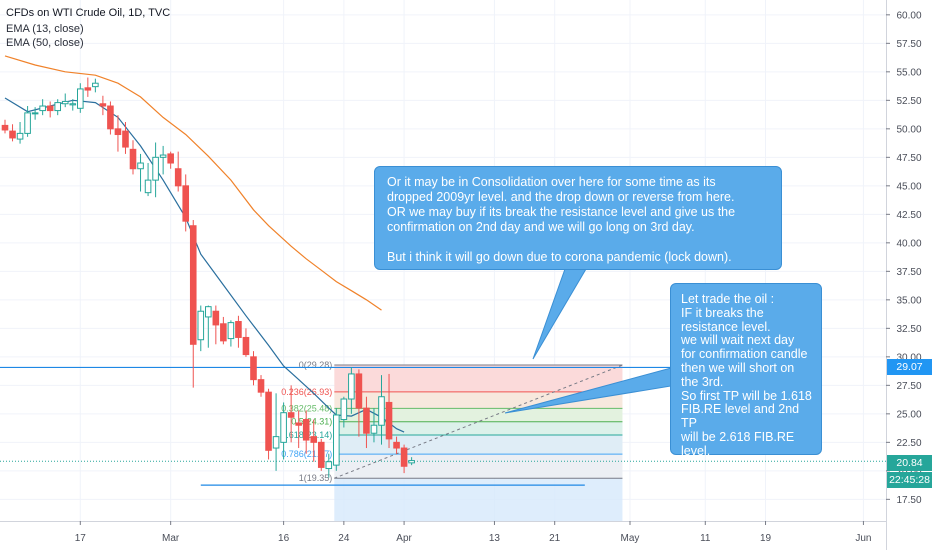  What do you see at coordinates (45, 29) in the screenshot?
I see `ema13-legend: EMA (13, close)` at bounding box center [45, 29].